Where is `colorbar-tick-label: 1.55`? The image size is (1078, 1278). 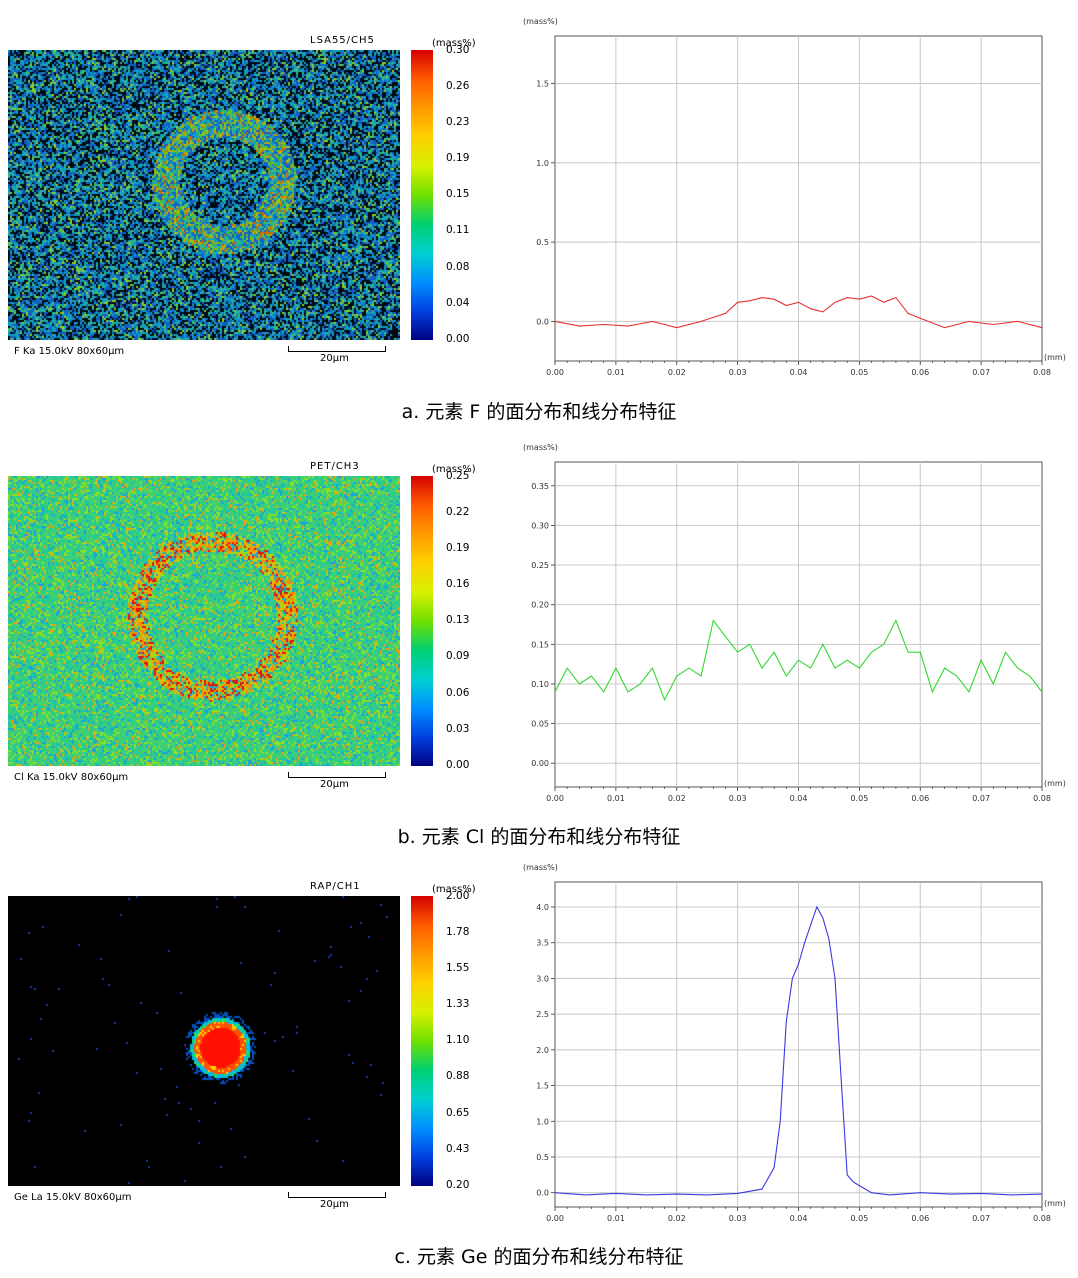
colorbar-tick-label: 1.55 is located at coordinates (458, 968).